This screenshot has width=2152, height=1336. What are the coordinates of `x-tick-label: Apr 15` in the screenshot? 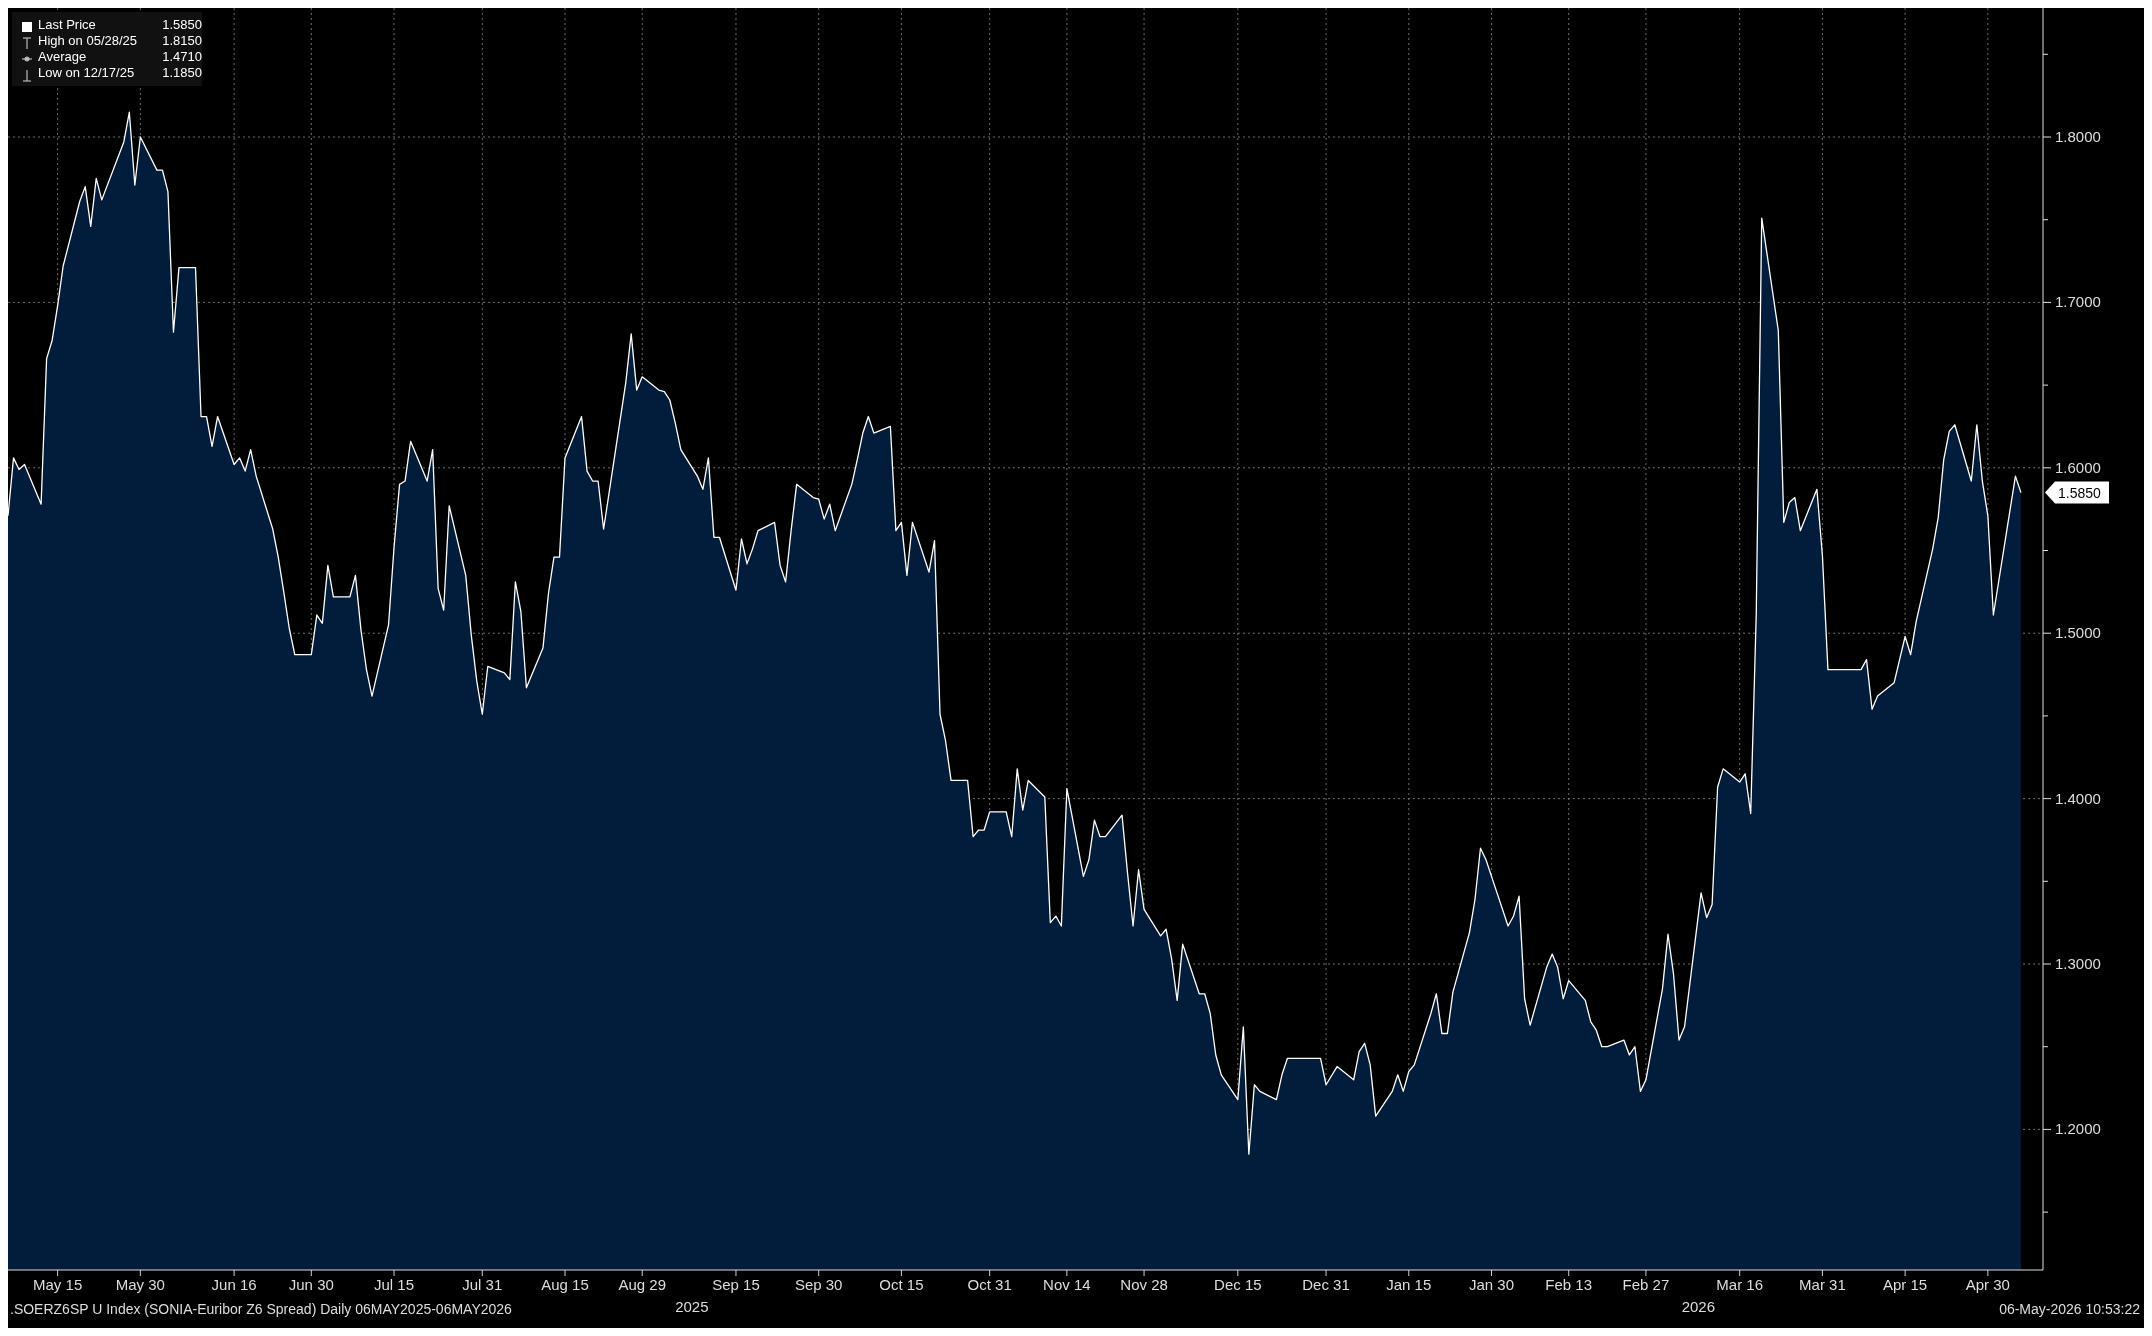 It's located at (1905, 1284).